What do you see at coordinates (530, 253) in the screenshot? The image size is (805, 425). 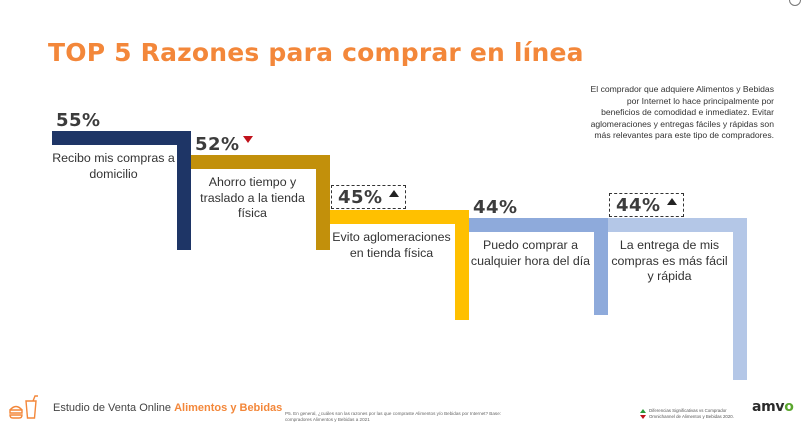 I see `category-label-4: Puedo comprar a cualquier hora del día` at bounding box center [530, 253].